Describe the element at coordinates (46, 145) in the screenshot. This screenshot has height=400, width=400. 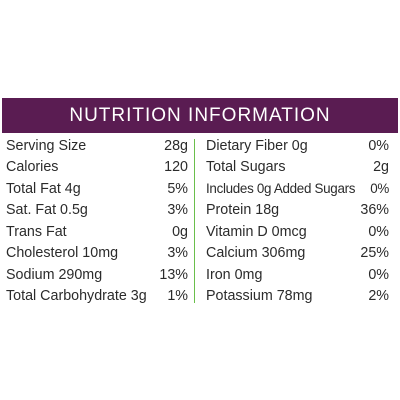
I see `nutrient-label: Serving Size` at that location.